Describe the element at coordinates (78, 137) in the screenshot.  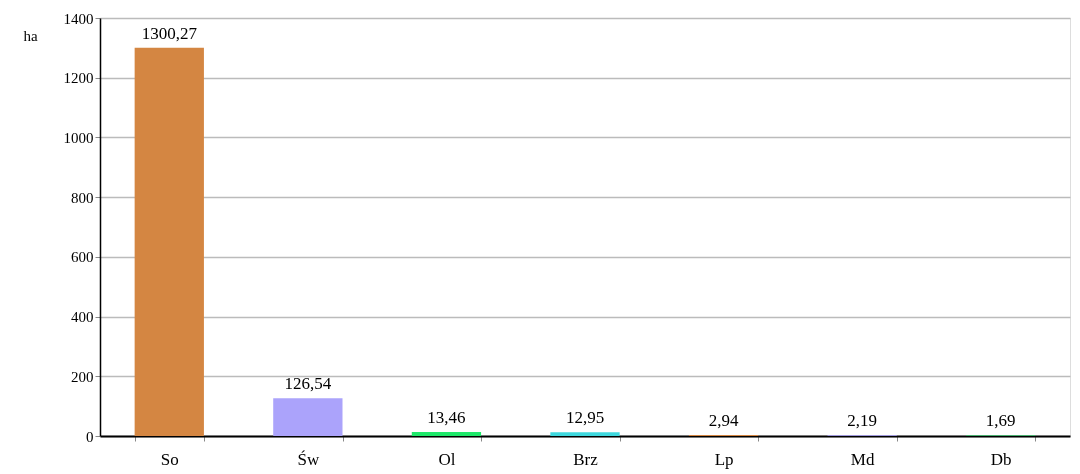
I see `y-tick-label: 1000` at that location.